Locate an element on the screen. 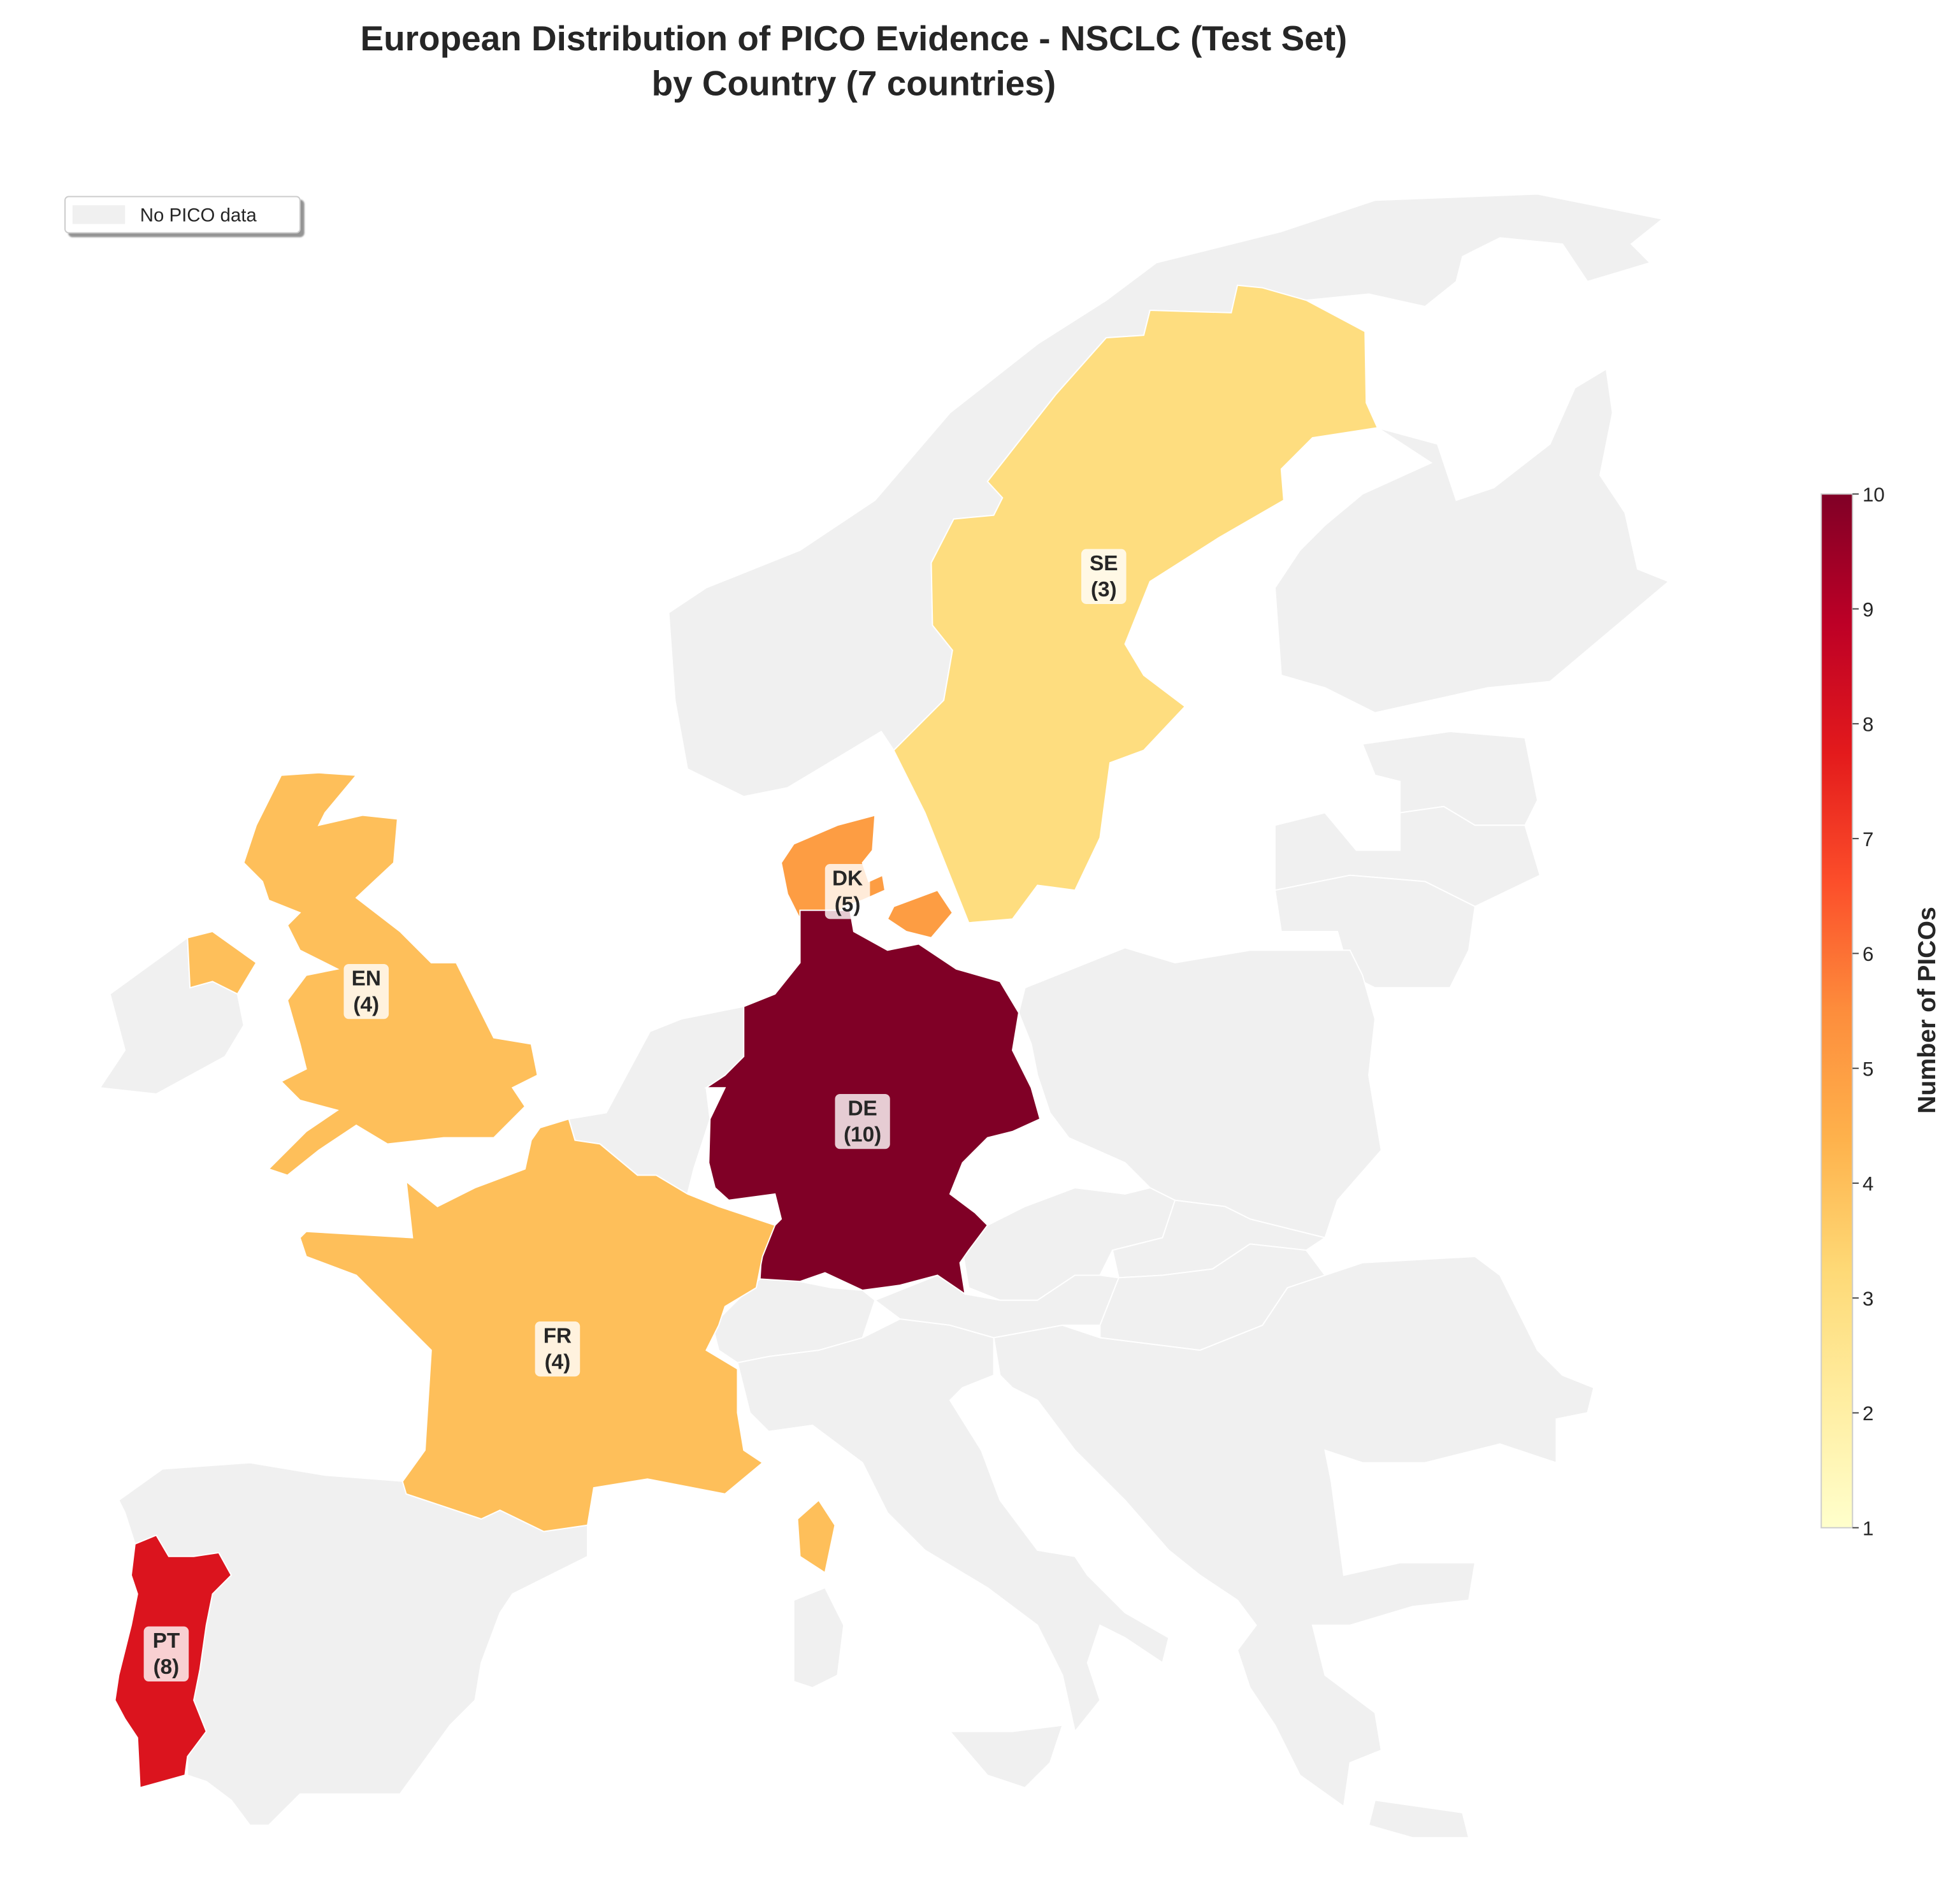 The width and height of the screenshot is (1960, 1893). country-label: EN (4) is located at coordinates (366, 991).